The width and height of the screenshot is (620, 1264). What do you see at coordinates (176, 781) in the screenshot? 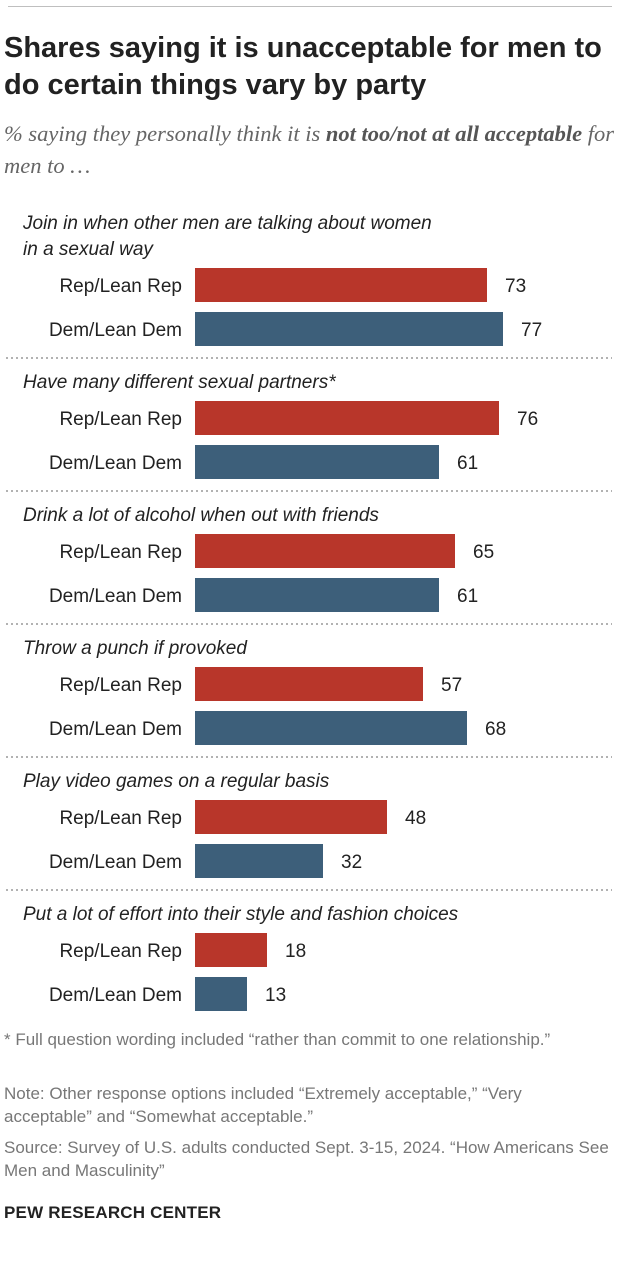
I see `group-label: Play video games on a regular basis` at bounding box center [176, 781].